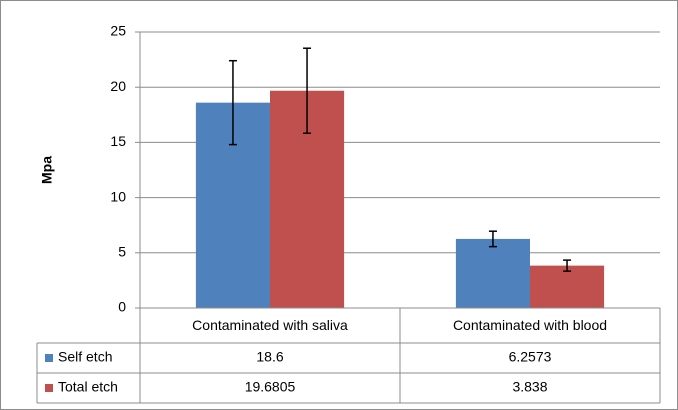 The image size is (678, 410). I want to click on x-tick-label: Contaminated with blood, so click(530, 325).